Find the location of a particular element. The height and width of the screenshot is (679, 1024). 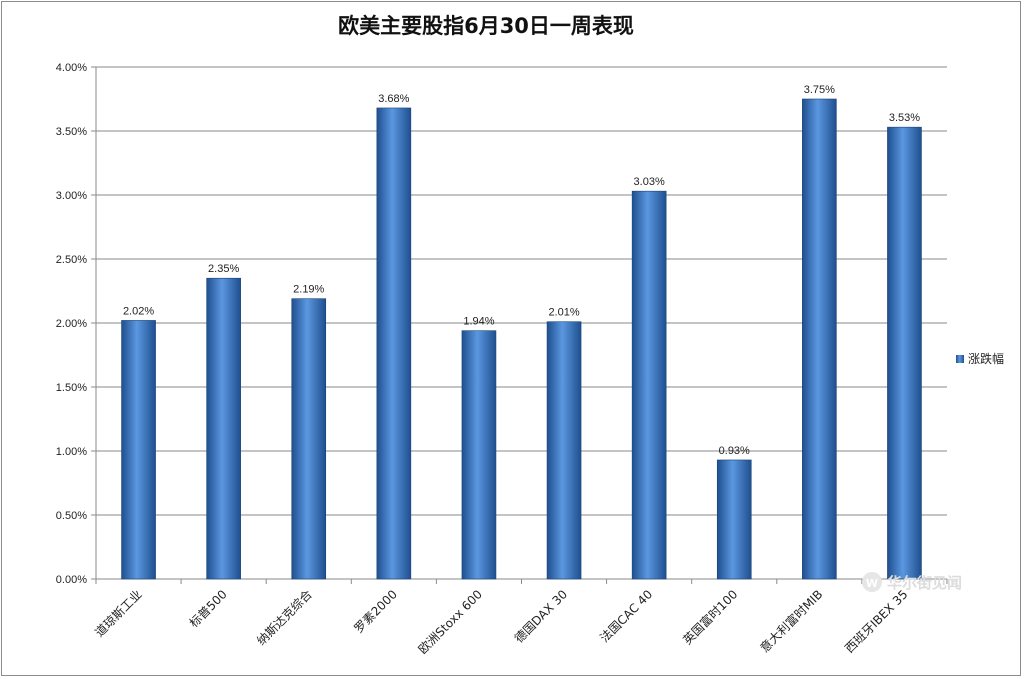

category-label: 纳斯达克综合 is located at coordinates (284, 618).